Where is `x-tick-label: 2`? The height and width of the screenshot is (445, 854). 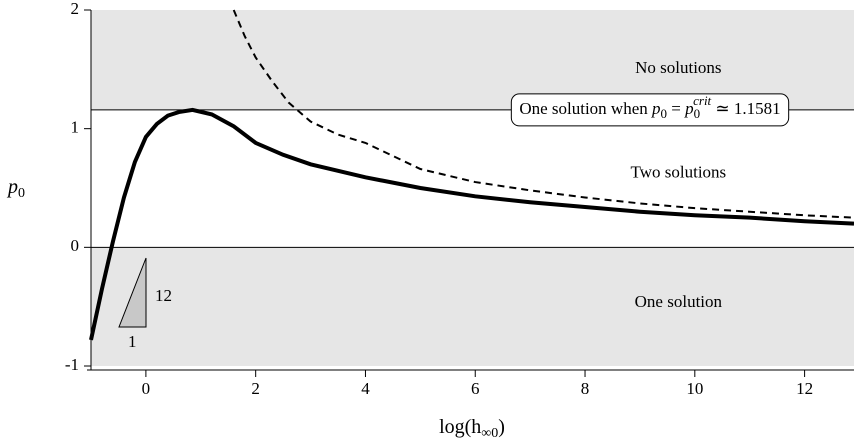 x-tick-label: 2 is located at coordinates (255, 388).